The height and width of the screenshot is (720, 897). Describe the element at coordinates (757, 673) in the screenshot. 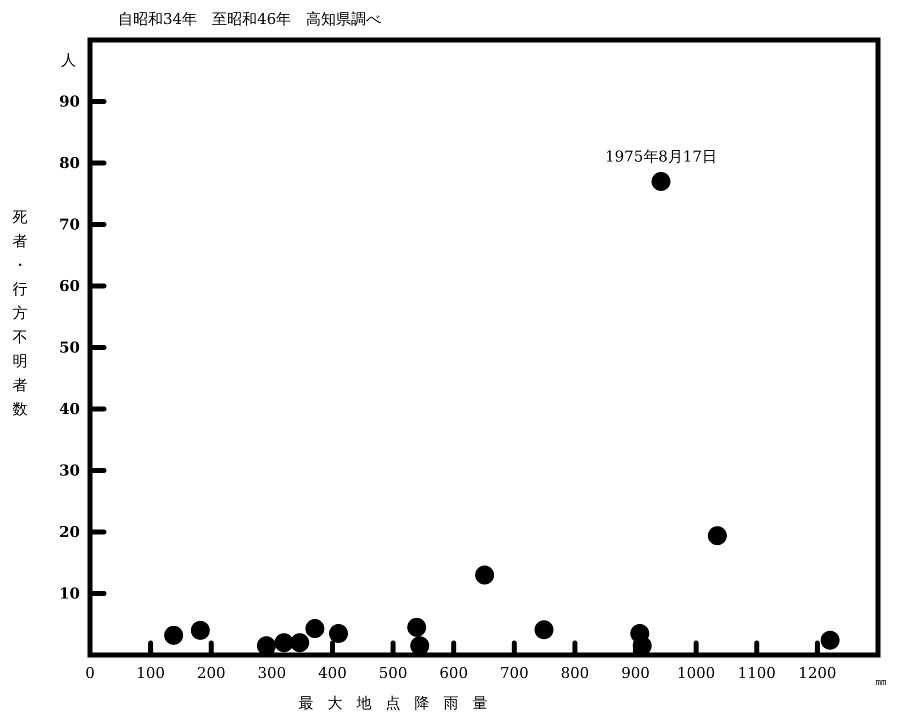

I see `x-tick-label: 1100` at that location.